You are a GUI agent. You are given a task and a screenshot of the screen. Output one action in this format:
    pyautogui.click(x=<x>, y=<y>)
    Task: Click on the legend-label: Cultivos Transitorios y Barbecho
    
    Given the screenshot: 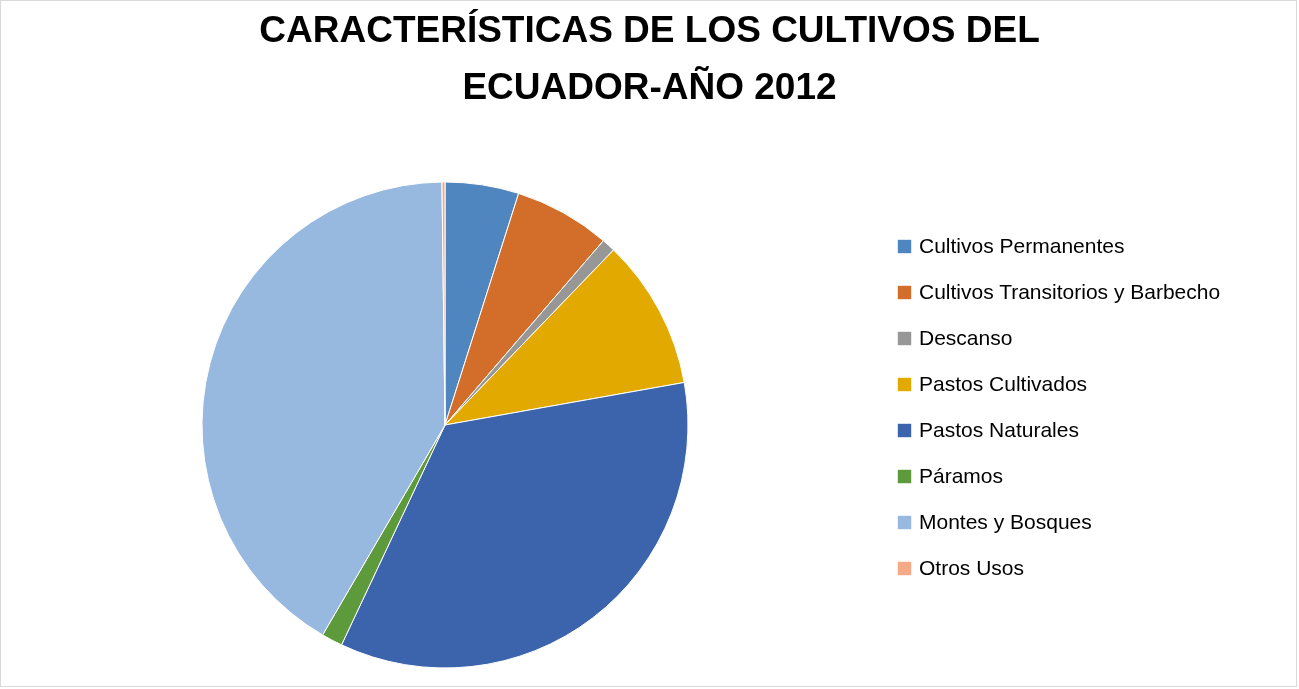 What is the action you would take?
    pyautogui.click(x=1070, y=291)
    